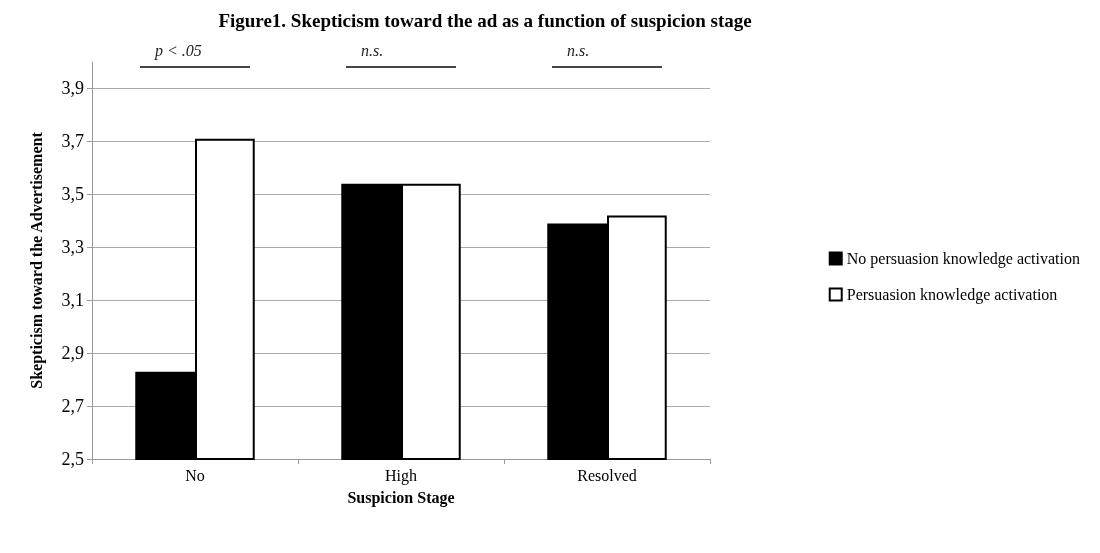 The width and height of the screenshot is (1100, 553). What do you see at coordinates (72, 353) in the screenshot?
I see `y-tick-label: 2,9` at bounding box center [72, 353].